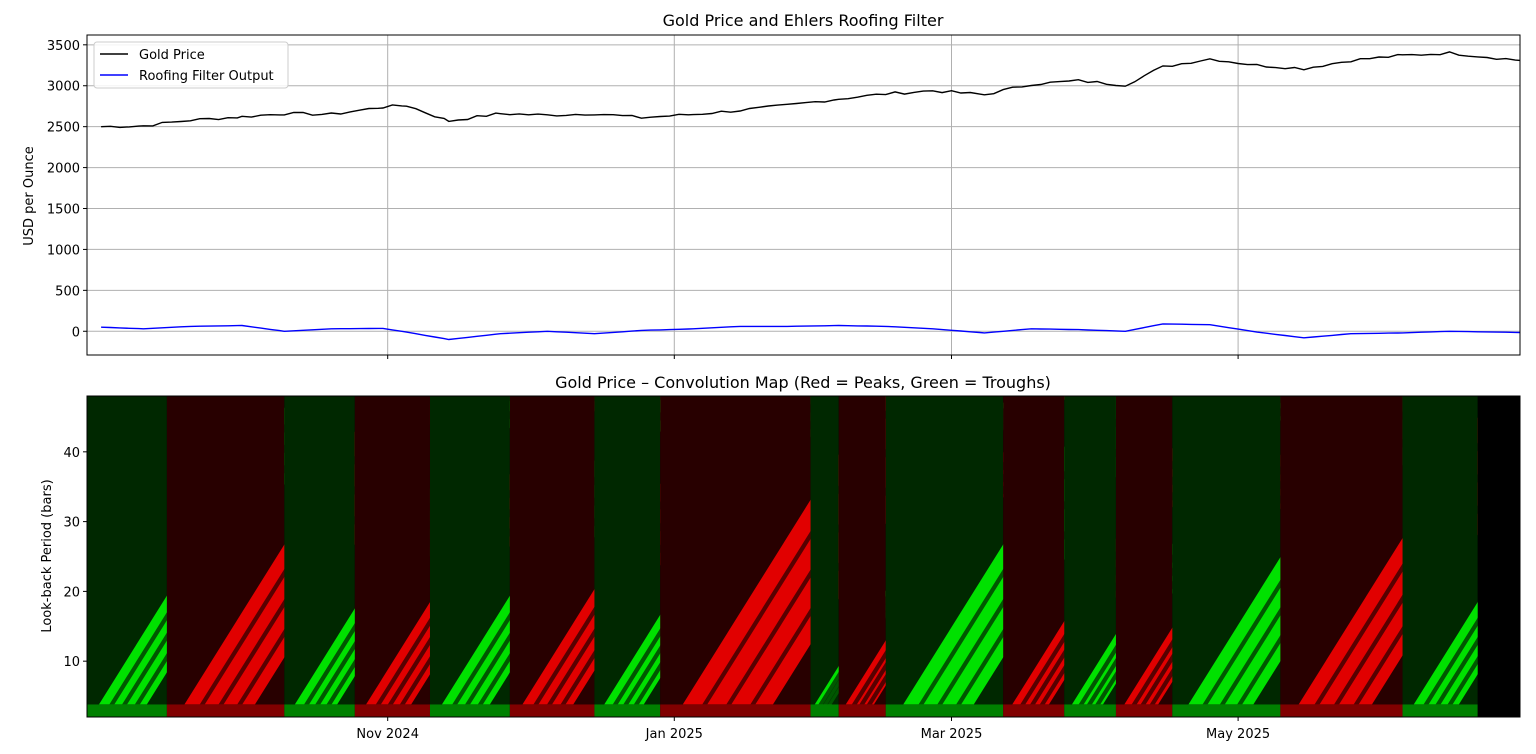  Describe the element at coordinates (47, 555) in the screenshot. I see `convolution-map-y-label: Look-back Period (bars)` at that location.